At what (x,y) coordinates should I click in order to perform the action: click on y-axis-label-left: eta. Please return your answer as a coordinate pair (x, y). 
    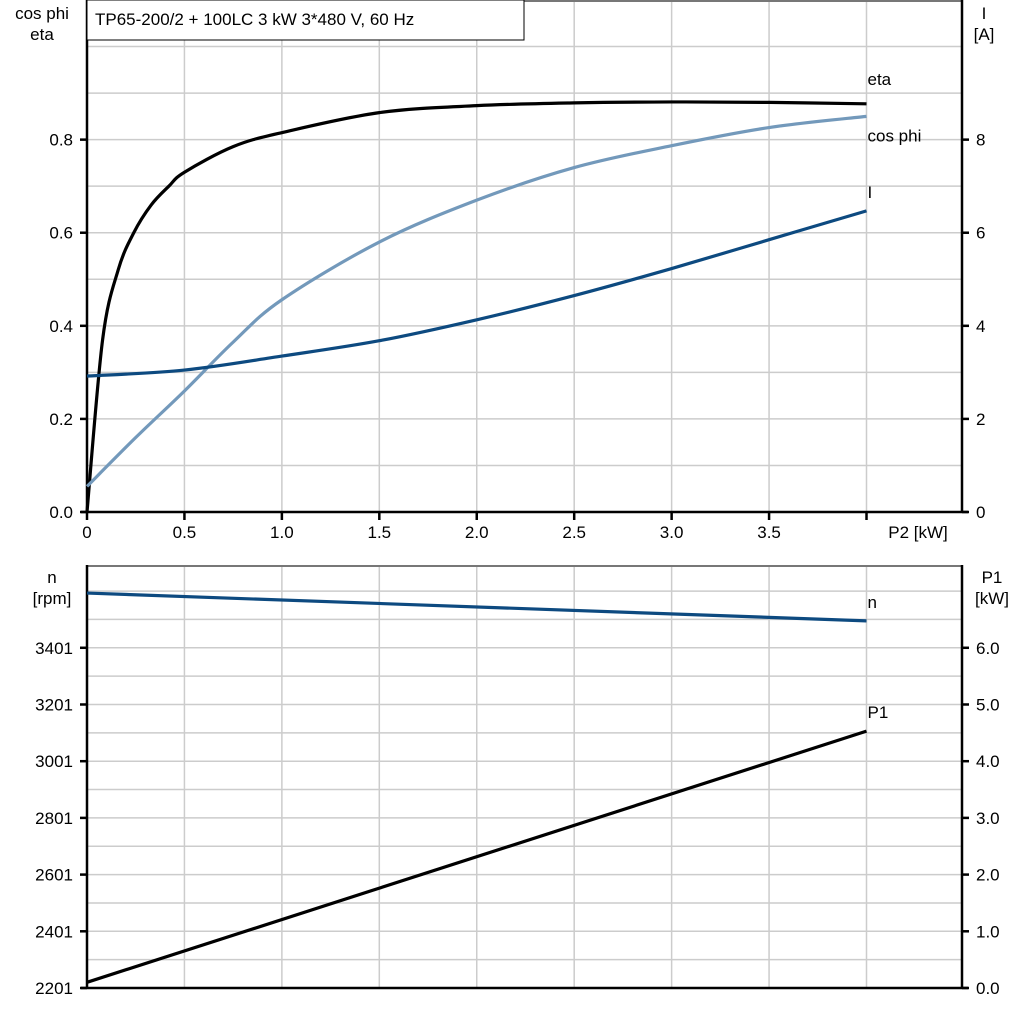
    Looking at the image, I should click on (42, 34).